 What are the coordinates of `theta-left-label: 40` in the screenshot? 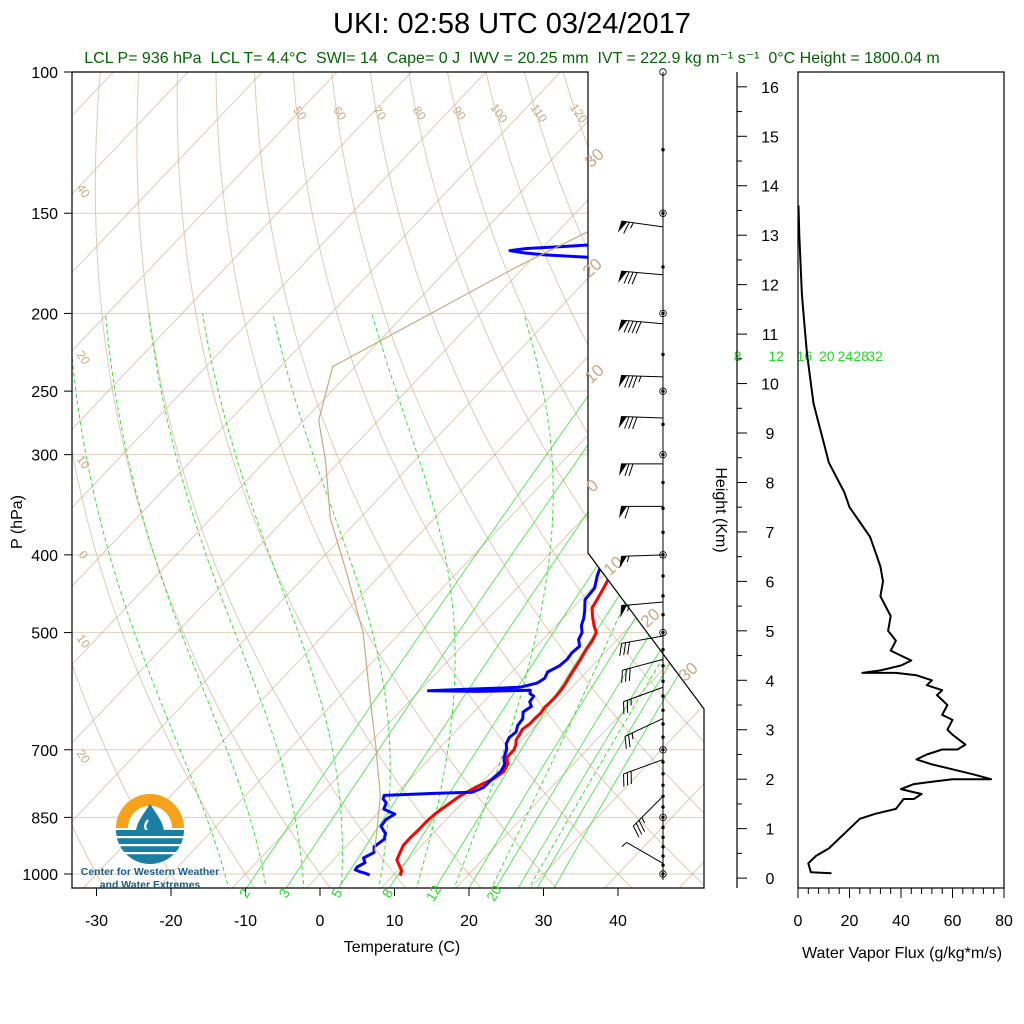 It's located at (83, 190).